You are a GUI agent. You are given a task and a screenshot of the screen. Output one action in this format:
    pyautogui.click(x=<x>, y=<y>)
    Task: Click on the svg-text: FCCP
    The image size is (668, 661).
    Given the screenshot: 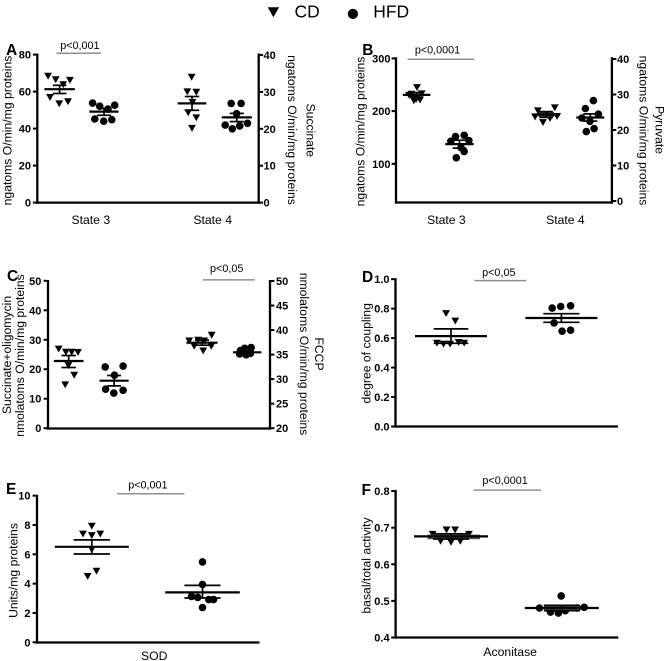 What is the action you would take?
    pyautogui.click(x=319, y=353)
    